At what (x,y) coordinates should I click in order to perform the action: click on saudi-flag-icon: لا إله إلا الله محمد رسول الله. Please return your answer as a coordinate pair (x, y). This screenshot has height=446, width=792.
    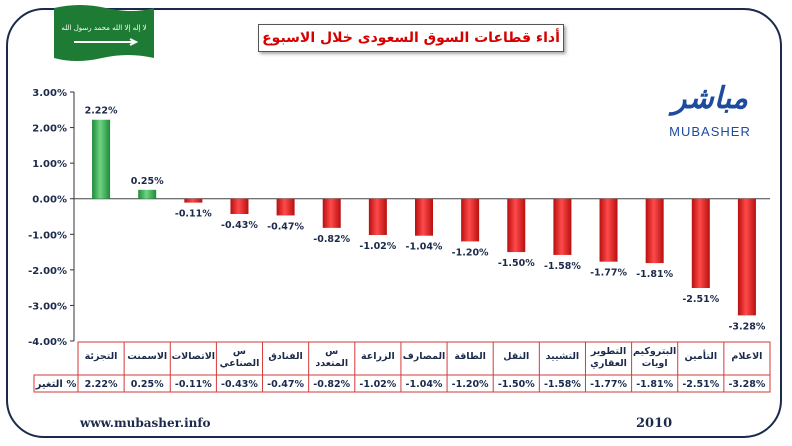
    Looking at the image, I should click on (104, 33).